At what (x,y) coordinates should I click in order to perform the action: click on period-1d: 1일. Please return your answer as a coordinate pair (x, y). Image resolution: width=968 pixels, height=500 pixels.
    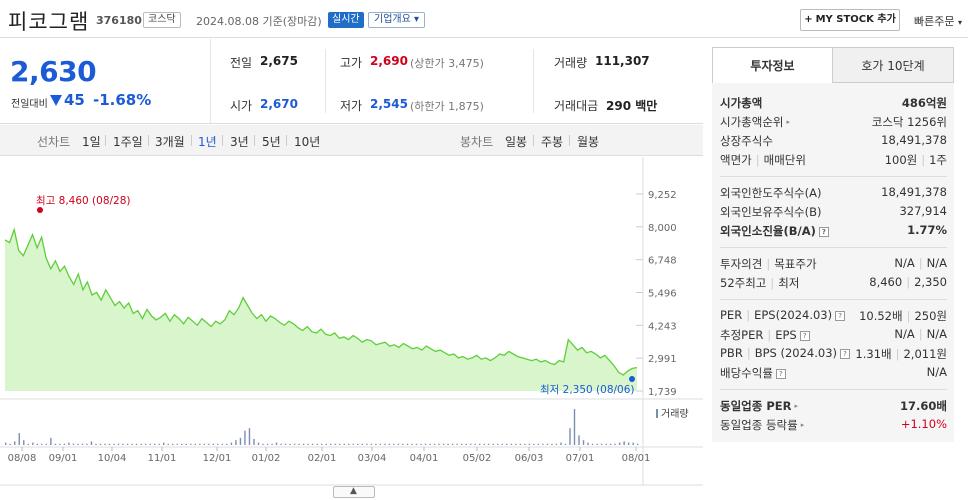
    Looking at the image, I should click on (91, 142).